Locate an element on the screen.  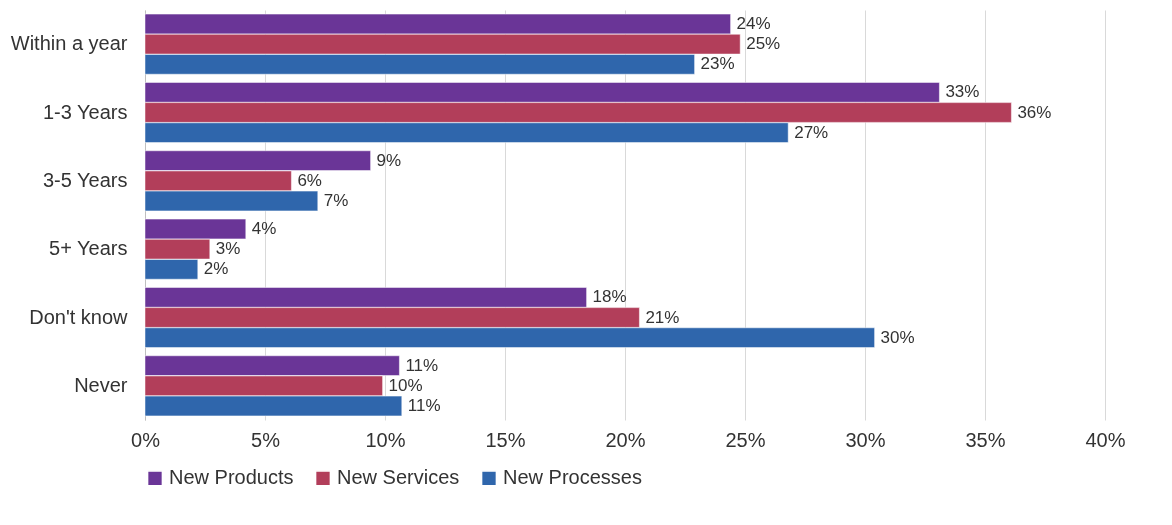
data-label: 23% is located at coordinates (717, 64).